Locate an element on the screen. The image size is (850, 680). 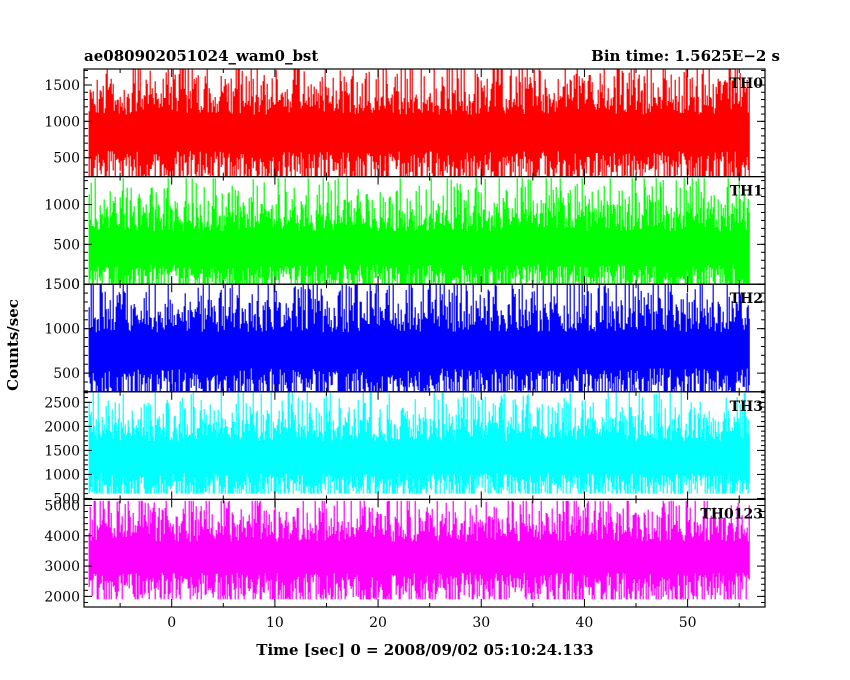
y-tick-label: 5000 is located at coordinates (62, 506).